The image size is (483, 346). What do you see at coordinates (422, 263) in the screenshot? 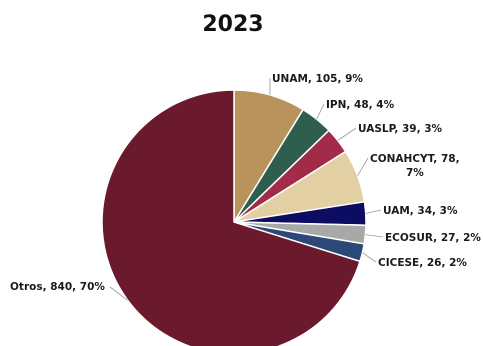
I see `slice-label-cicese: CICESE, 26, 2%` at bounding box center [422, 263].